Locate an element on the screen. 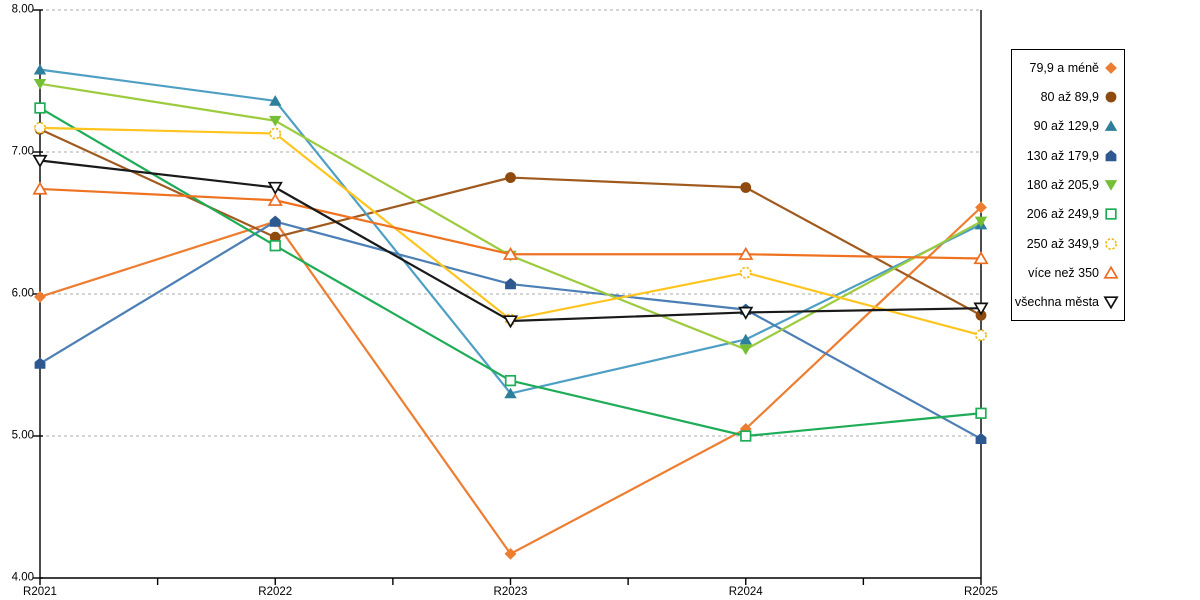 Image resolution: width=1200 pixels, height=600 pixels. circle-open-dashed-glyph is located at coordinates (1111, 243).